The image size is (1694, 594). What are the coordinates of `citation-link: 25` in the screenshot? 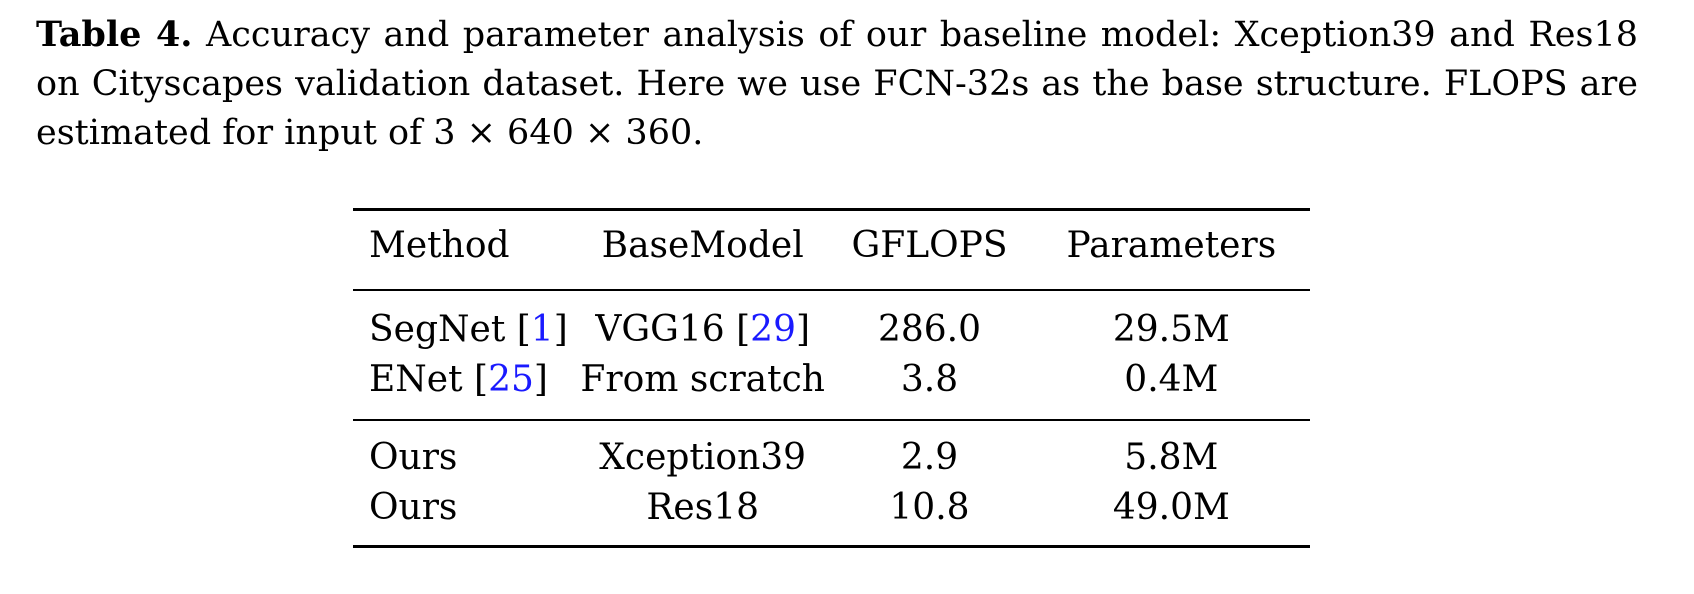 It's located at (511, 379).